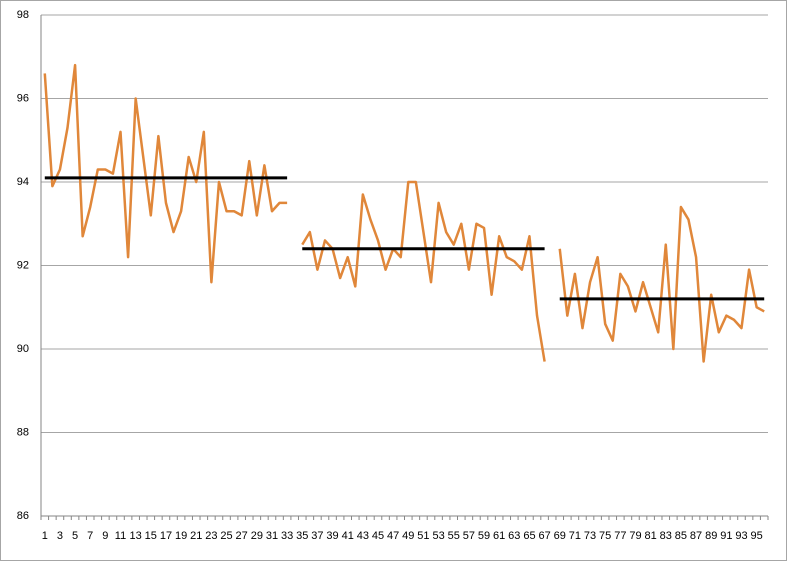 The height and width of the screenshot is (561, 787). What do you see at coordinates (711, 536) in the screenshot?
I see `x-tick-label: 89` at bounding box center [711, 536].